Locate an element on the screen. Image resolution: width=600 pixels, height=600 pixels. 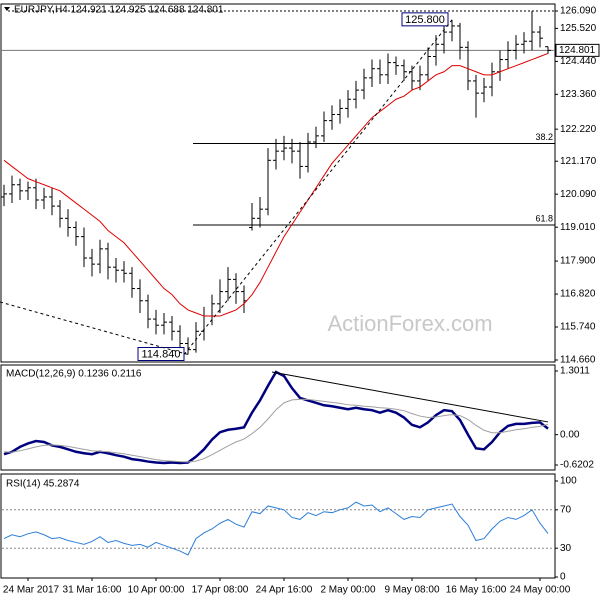
y-tick-label: 122.220 is located at coordinates (578, 129).